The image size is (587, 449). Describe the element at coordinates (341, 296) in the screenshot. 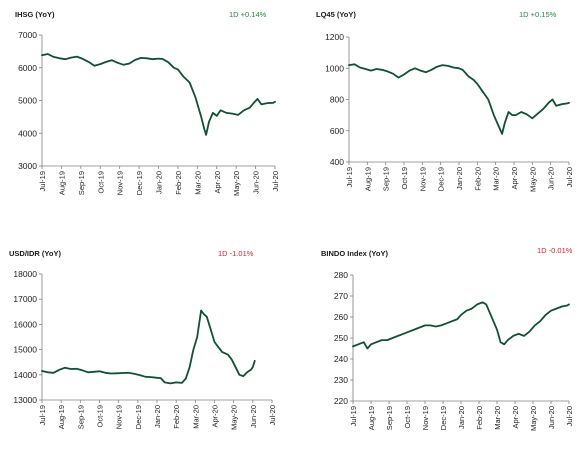

I see `y-tick-label: 270` at that location.